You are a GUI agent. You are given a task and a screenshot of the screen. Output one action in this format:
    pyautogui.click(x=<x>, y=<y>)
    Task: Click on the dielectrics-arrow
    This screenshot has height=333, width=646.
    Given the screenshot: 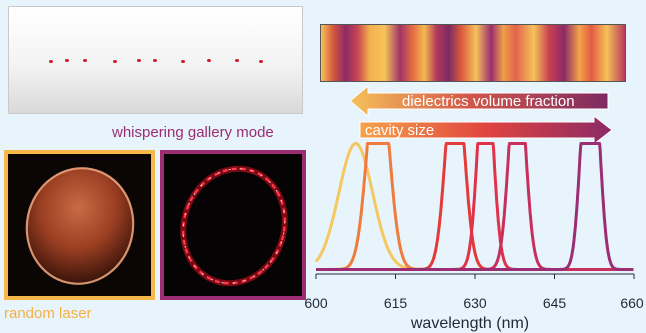 What is the action you would take?
    pyautogui.click(x=479, y=102)
    